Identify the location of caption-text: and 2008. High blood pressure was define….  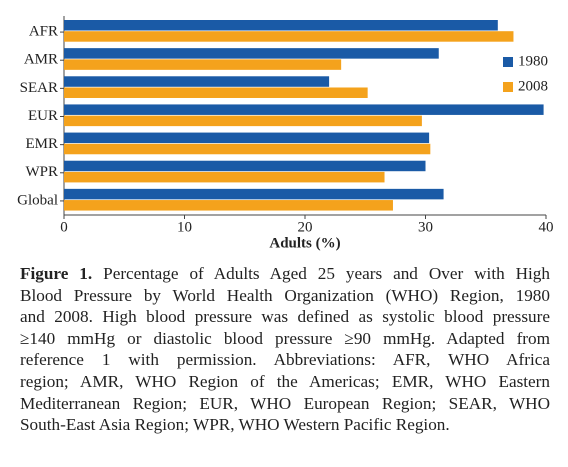
(285, 317).